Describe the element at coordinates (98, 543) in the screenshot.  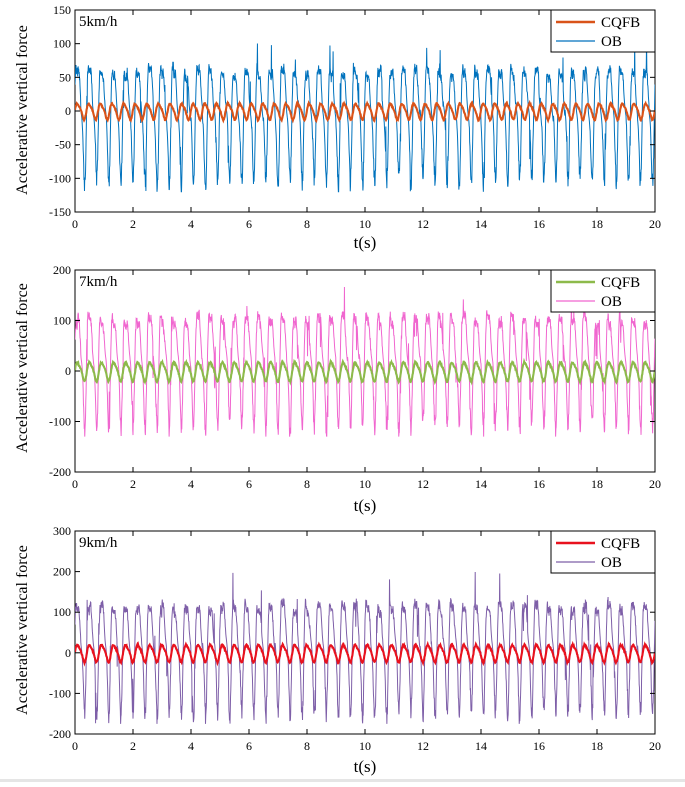
I see `speed-annotation: 9km/h` at that location.